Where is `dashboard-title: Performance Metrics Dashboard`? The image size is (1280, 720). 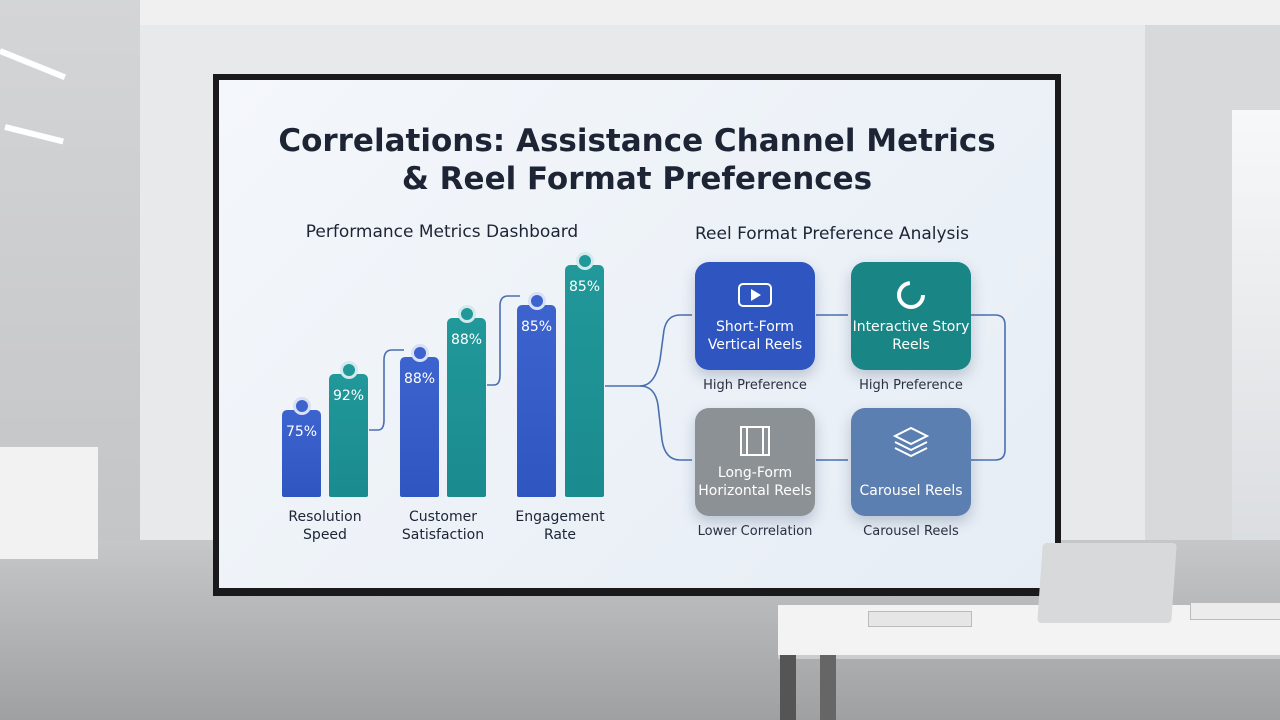 dashboard-title: Performance Metrics Dashboard is located at coordinates (442, 232).